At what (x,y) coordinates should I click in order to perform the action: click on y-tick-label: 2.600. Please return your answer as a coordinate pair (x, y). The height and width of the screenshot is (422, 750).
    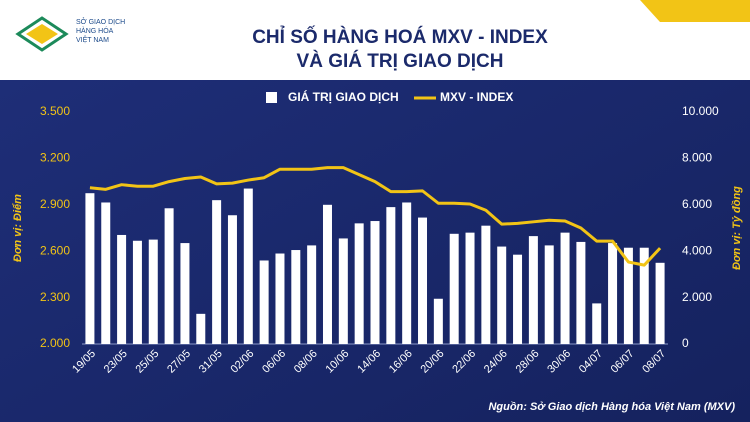
    Looking at the image, I should click on (55, 250).